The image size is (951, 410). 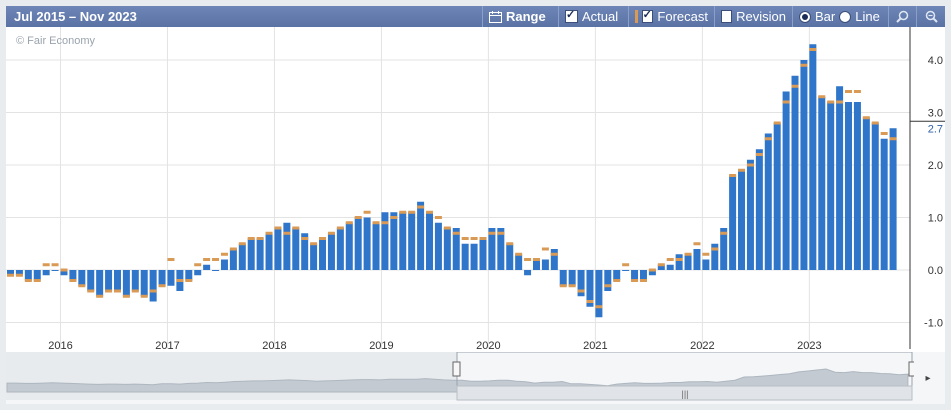 I want to click on forecast-checkbox, so click(x=647, y=15).